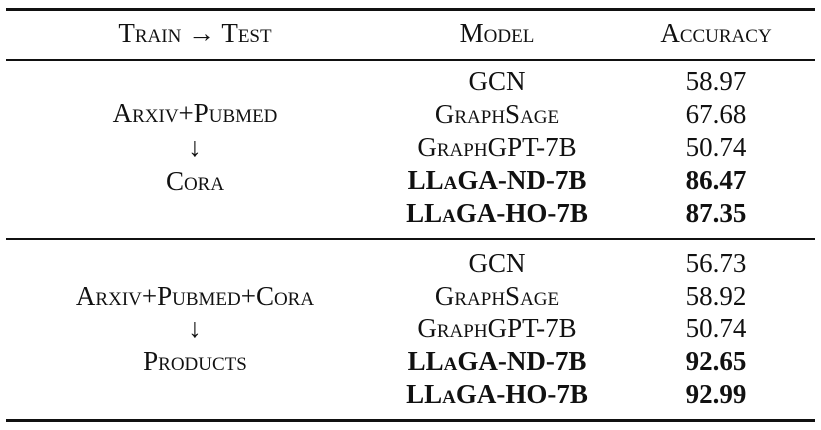  Describe the element at coordinates (497, 394) in the screenshot. I see `g2-row-5-model: LLaGA-HO-7B` at that location.